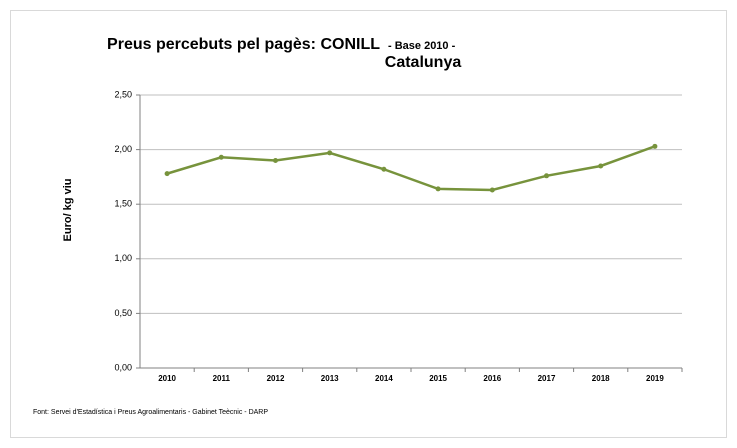  I want to click on x-tick-label: 2017, so click(547, 378).